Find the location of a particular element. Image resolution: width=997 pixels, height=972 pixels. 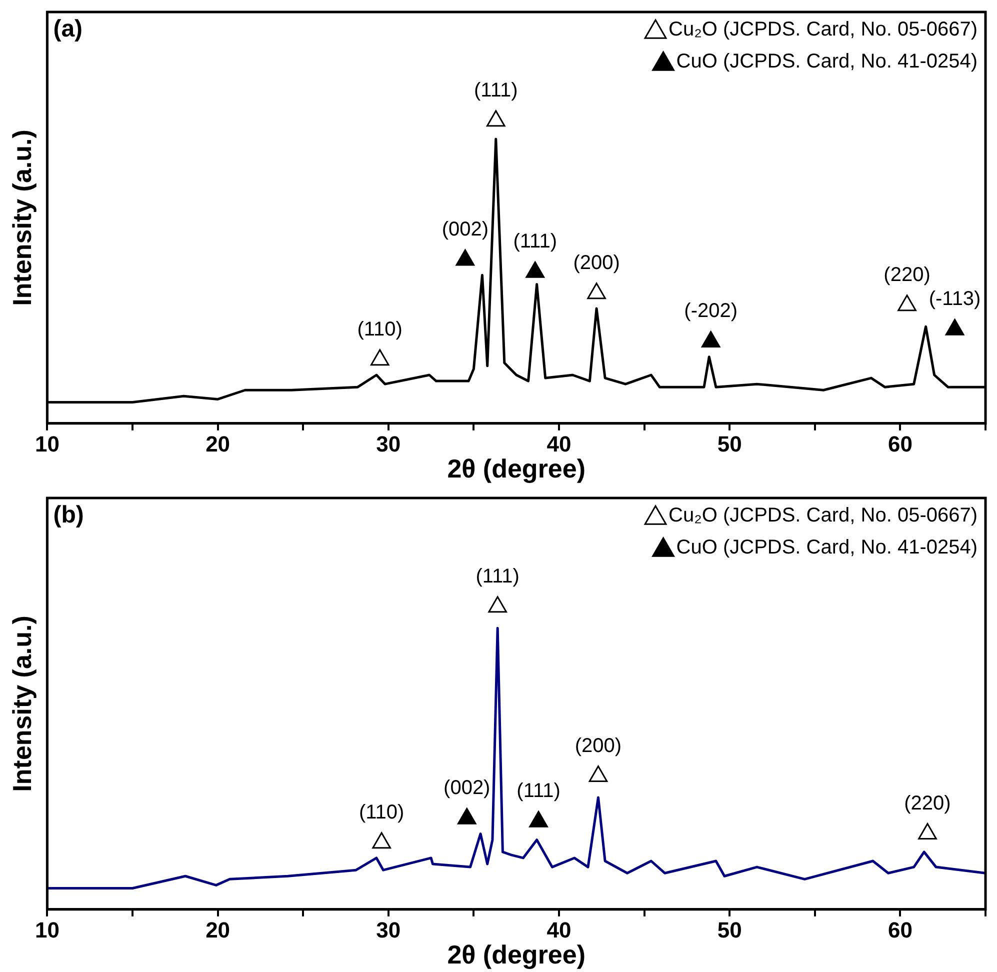

chart-title: (a) is located at coordinates (68, 29).